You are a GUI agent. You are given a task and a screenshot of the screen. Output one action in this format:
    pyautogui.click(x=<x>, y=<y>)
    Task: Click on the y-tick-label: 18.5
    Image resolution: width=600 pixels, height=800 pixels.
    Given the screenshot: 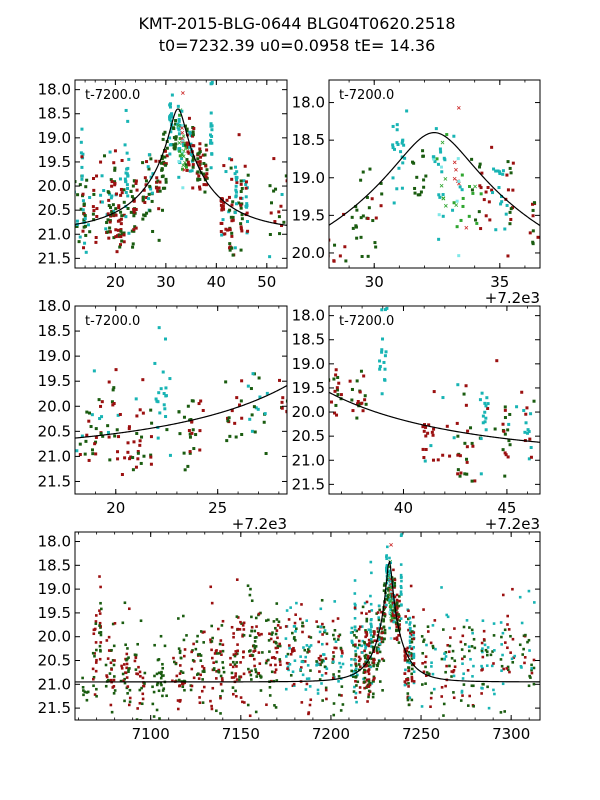 What is the action you would take?
    pyautogui.click(x=308, y=340)
    